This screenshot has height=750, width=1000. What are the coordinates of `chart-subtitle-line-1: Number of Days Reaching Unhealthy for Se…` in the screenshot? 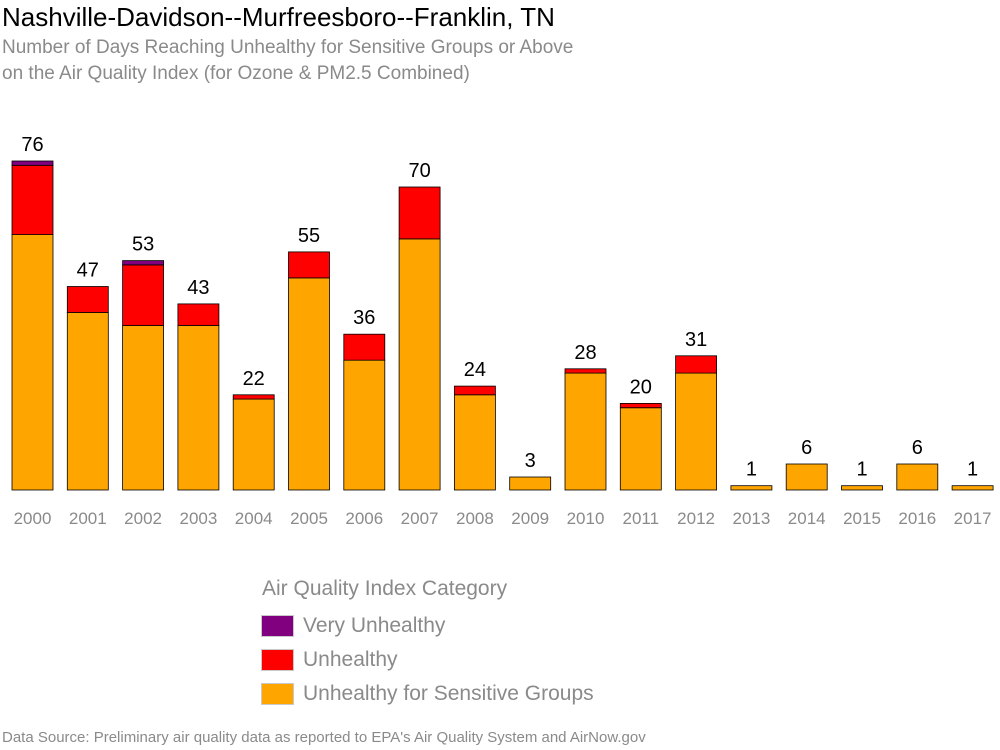 It's located at (288, 47).